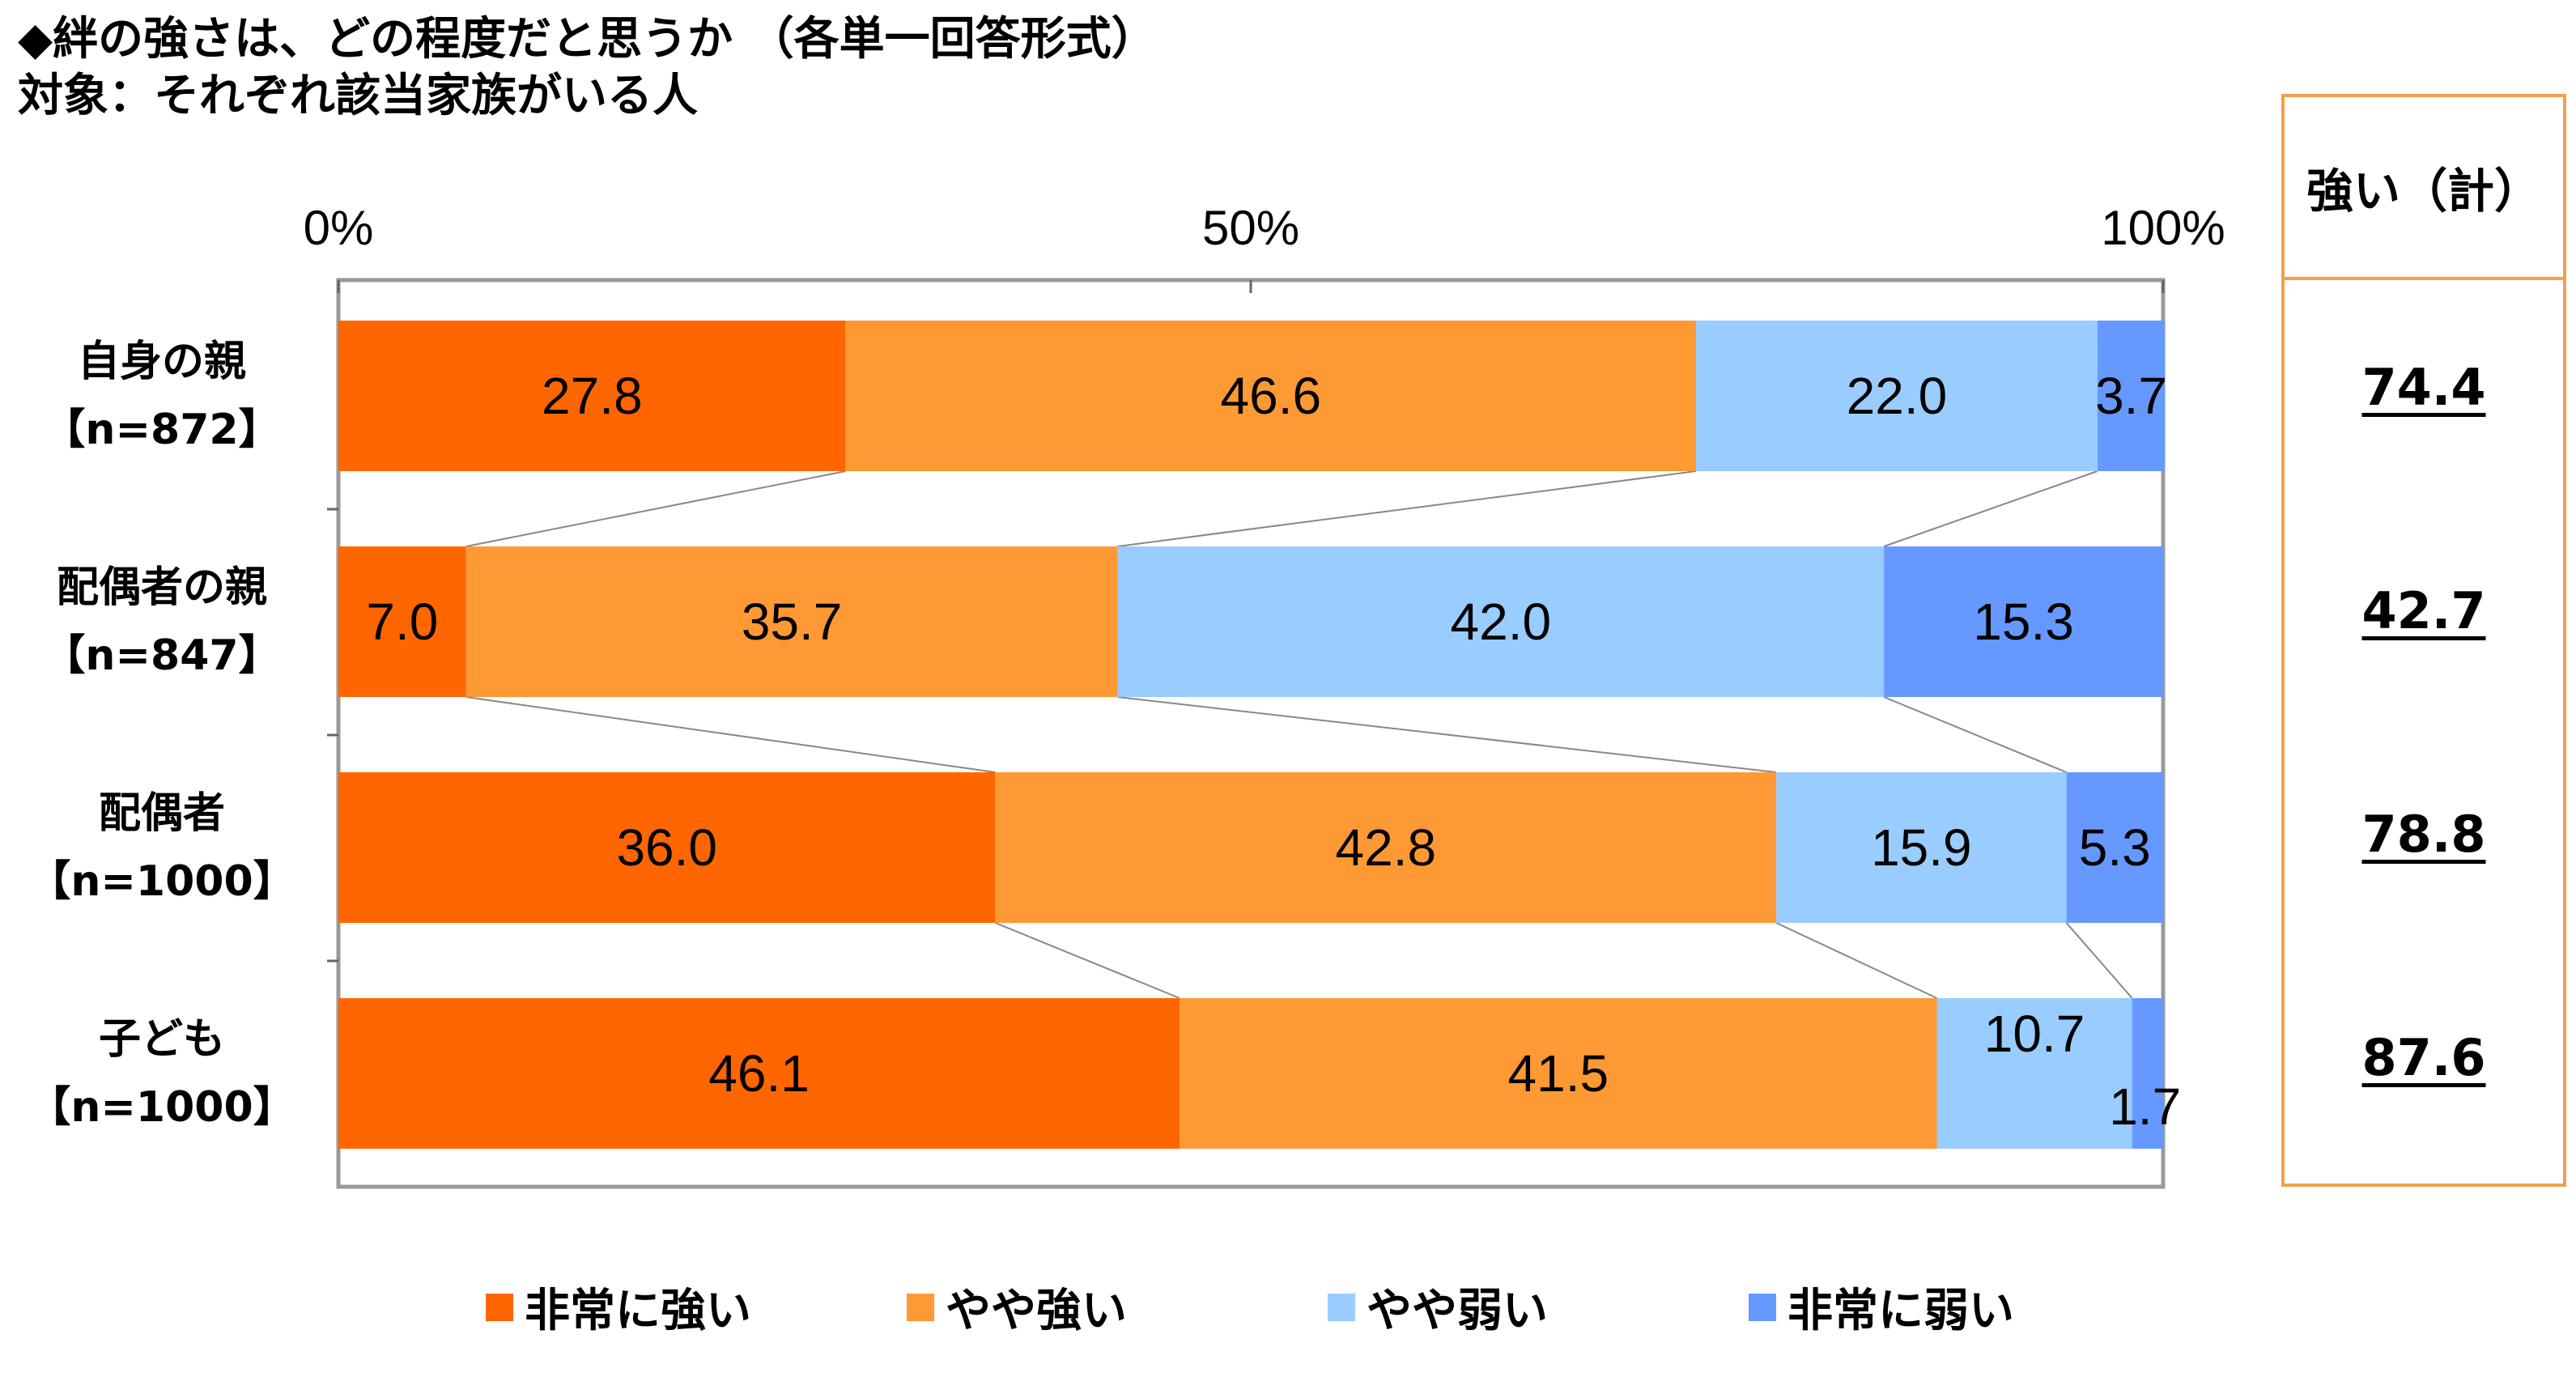 This screenshot has width=2576, height=1377. I want to click on x-tick-label: 50%, so click(1250, 228).